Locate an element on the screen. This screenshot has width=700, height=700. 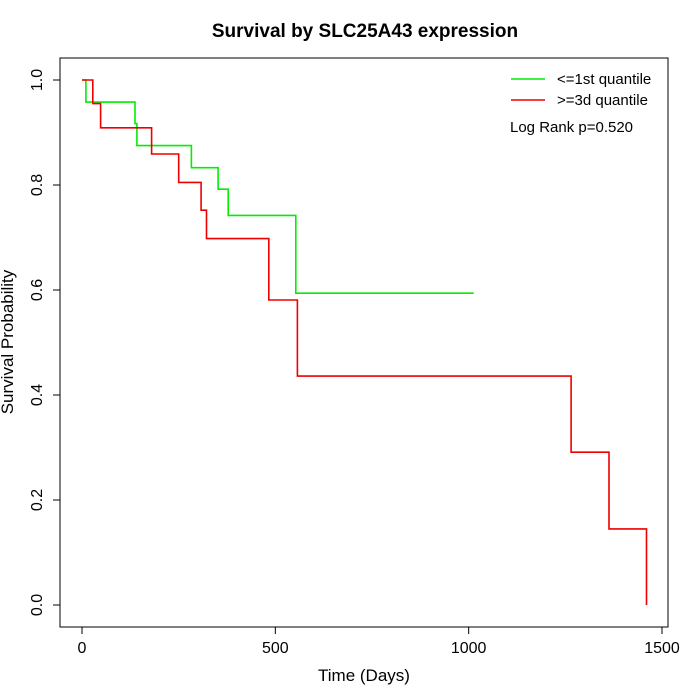
x-tick-label: 1500 is located at coordinates (662, 648).